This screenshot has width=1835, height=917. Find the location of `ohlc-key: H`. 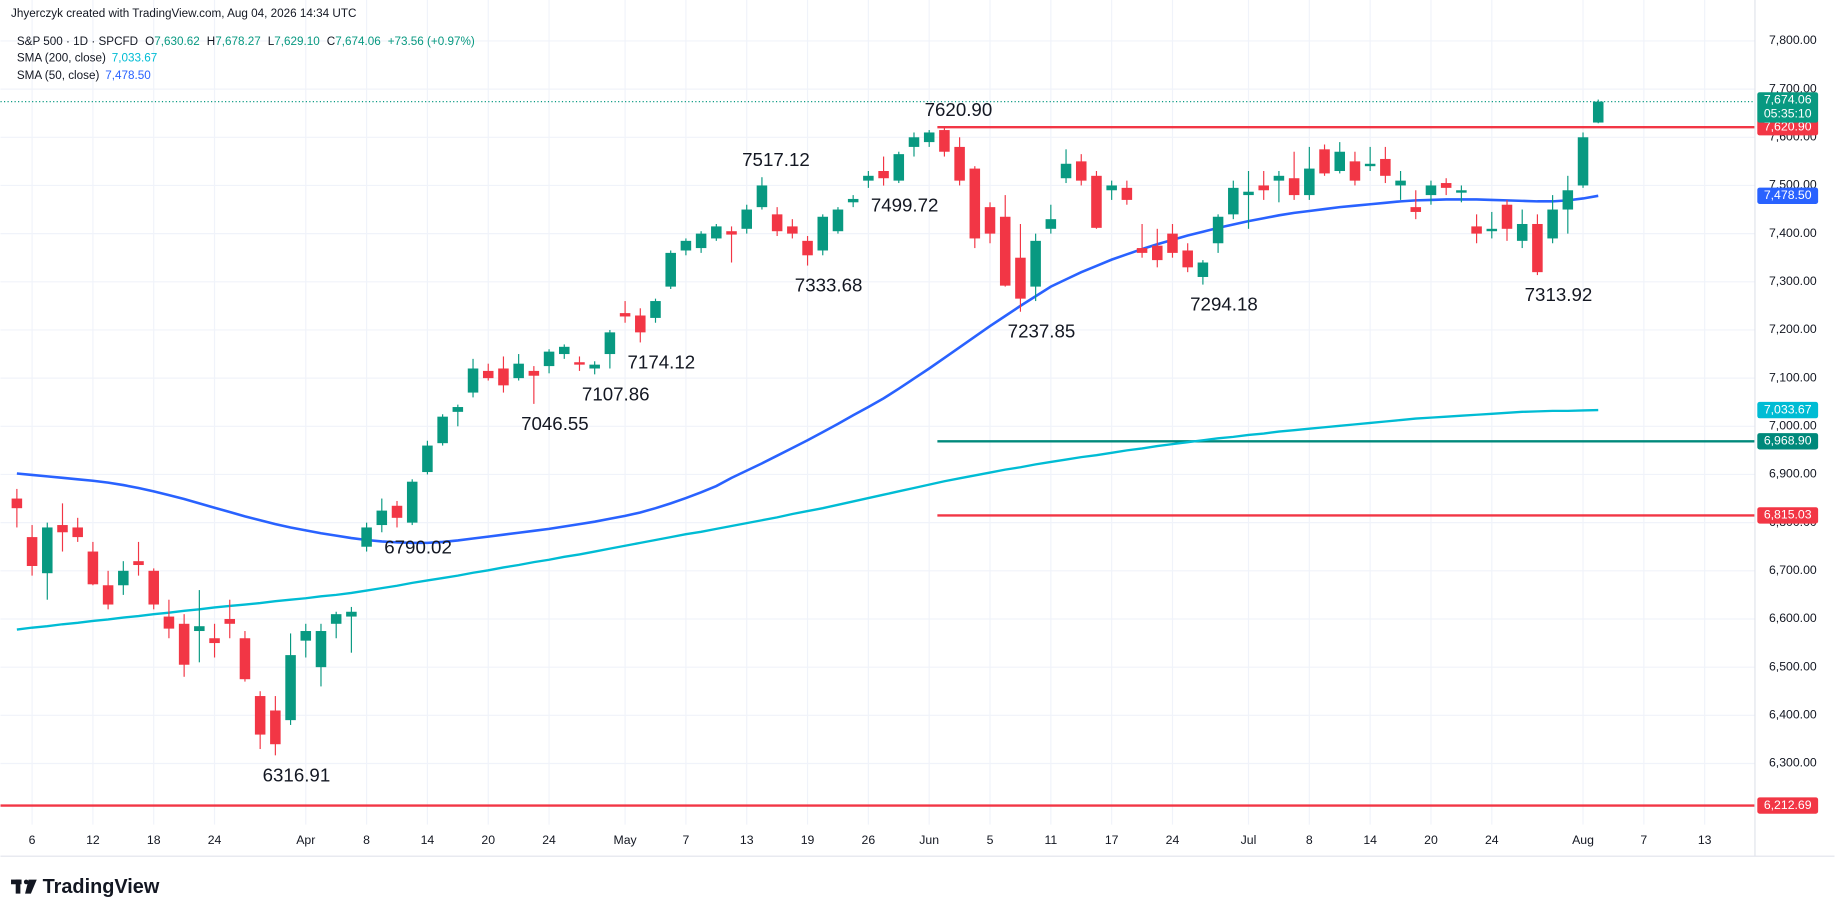

ohlc-key: H is located at coordinates (211, 41).